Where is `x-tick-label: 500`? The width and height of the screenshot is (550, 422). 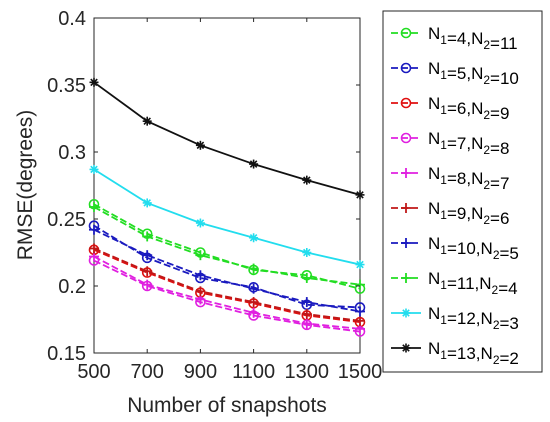 x-tick-label: 500 is located at coordinates (93, 372).